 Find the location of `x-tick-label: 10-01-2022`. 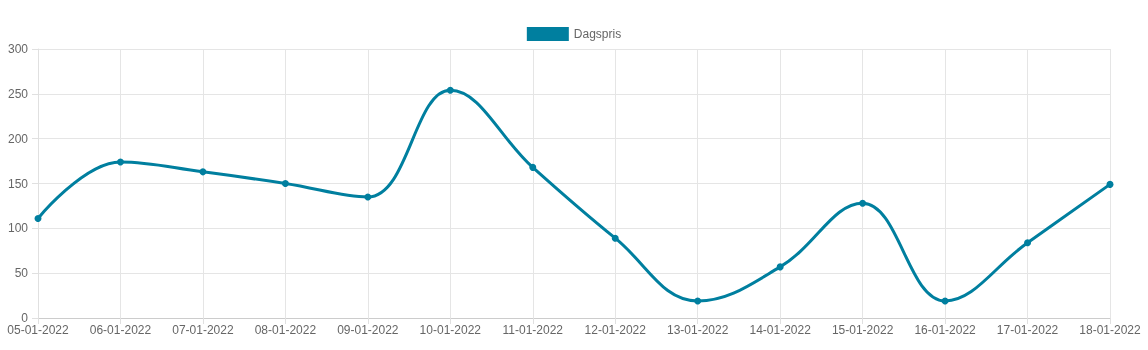

x-tick-label: 10-01-2022 is located at coordinates (450, 330).